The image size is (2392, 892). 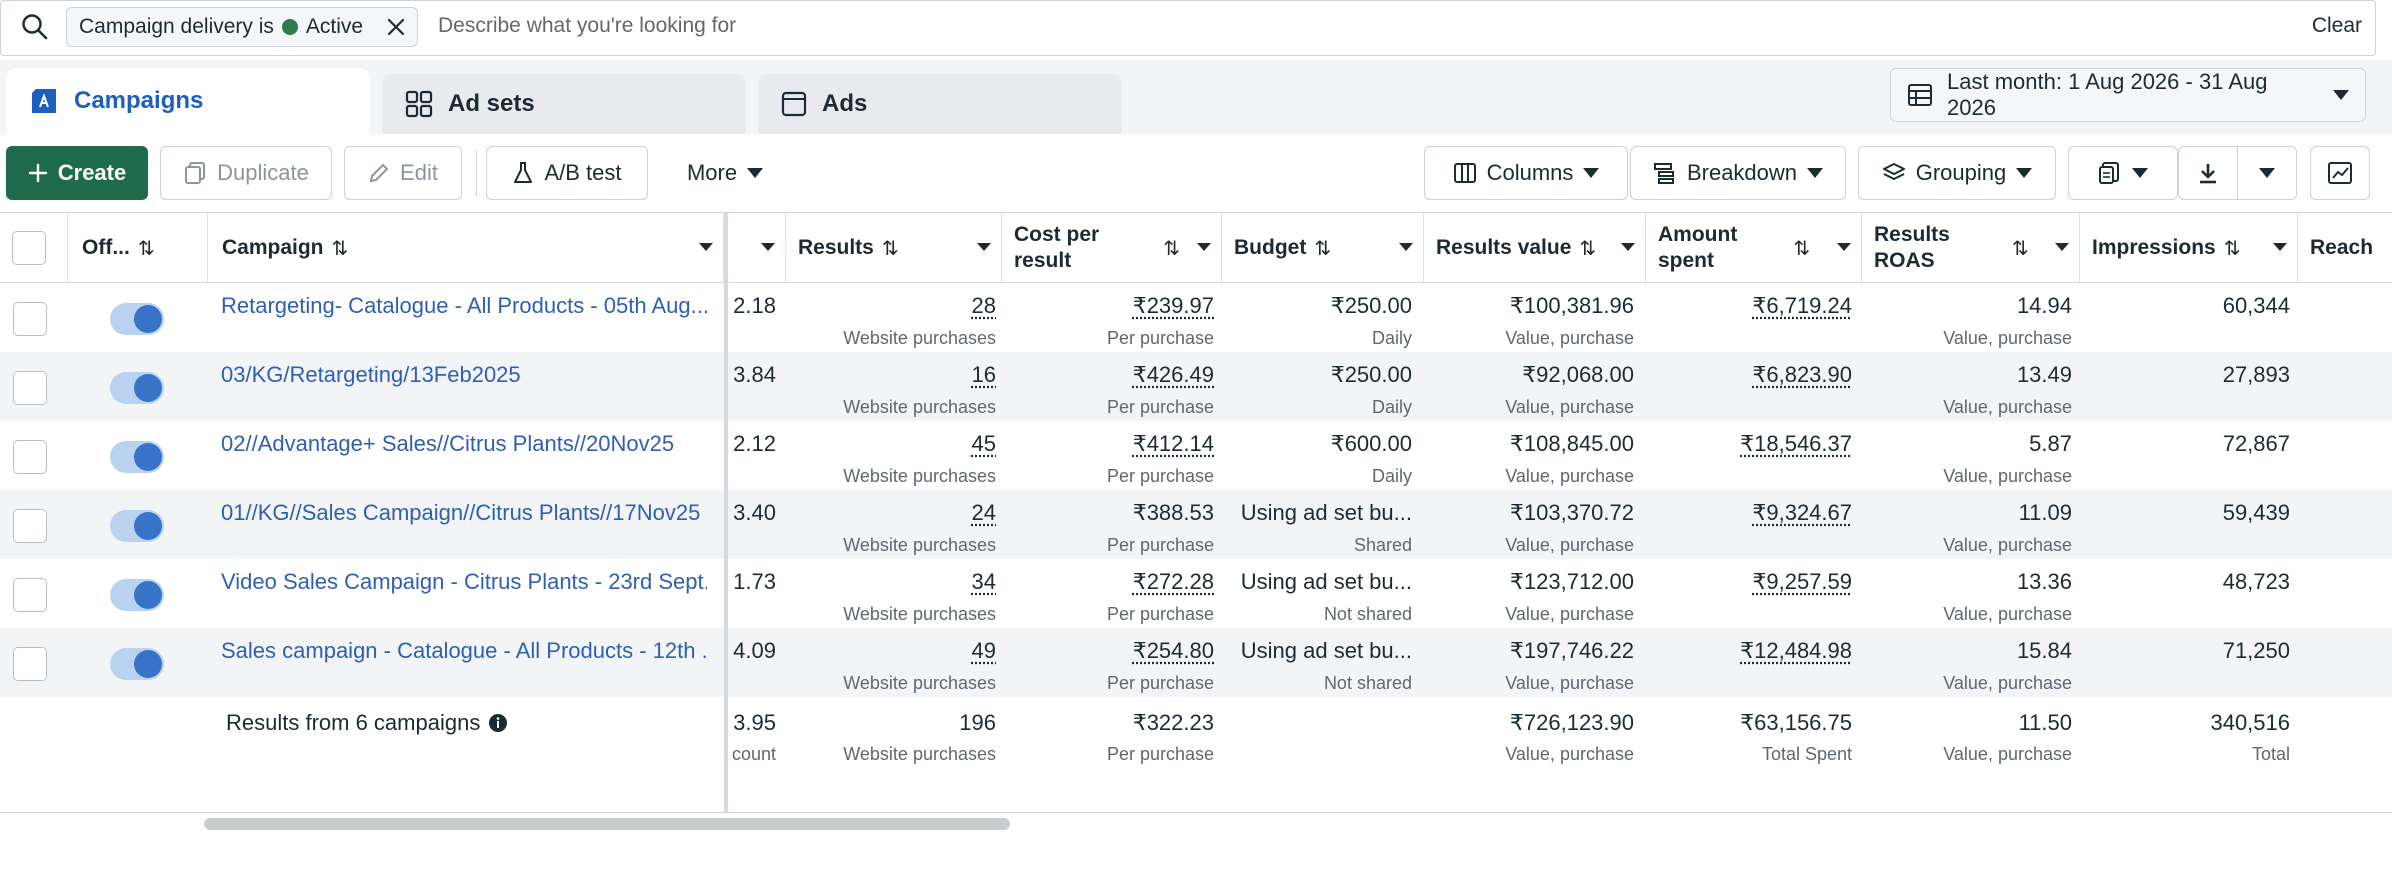 What do you see at coordinates (498, 723) in the screenshot?
I see `info-icon` at bounding box center [498, 723].